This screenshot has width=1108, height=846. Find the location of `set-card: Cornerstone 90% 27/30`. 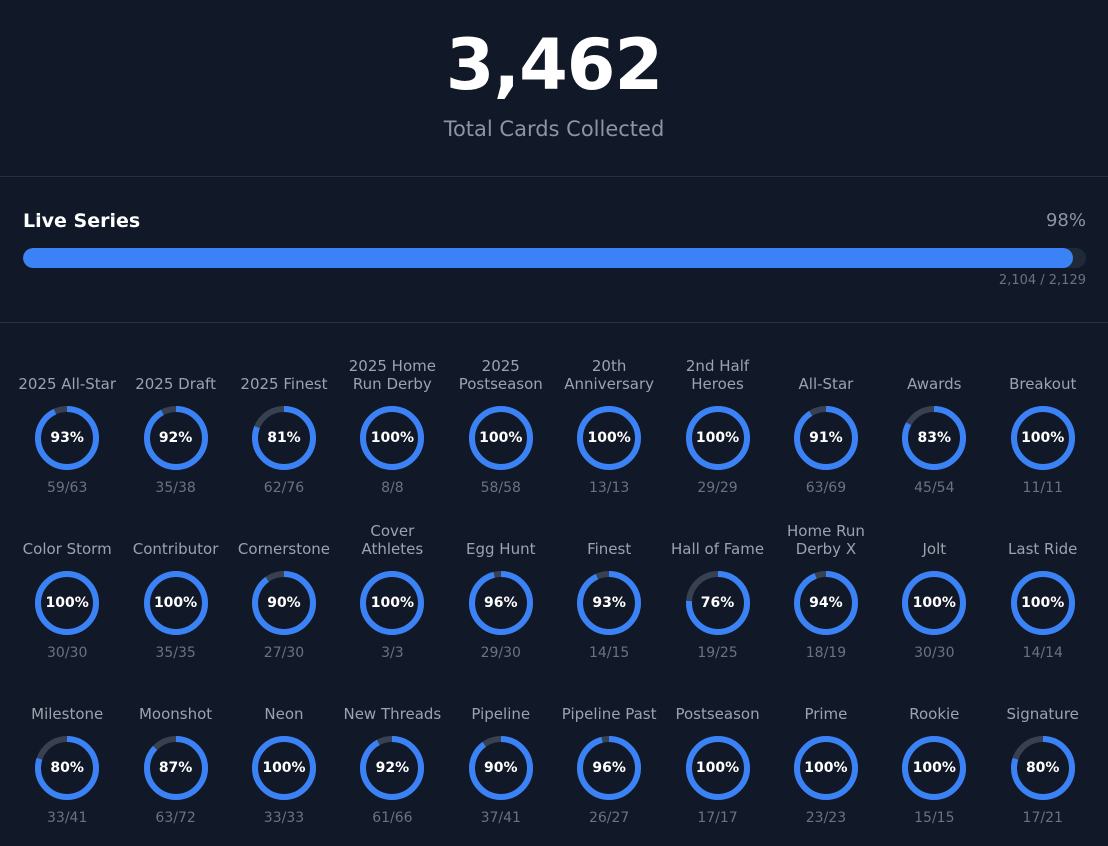

set-card: Cornerstone 90% 27/30 is located at coordinates (284, 582).